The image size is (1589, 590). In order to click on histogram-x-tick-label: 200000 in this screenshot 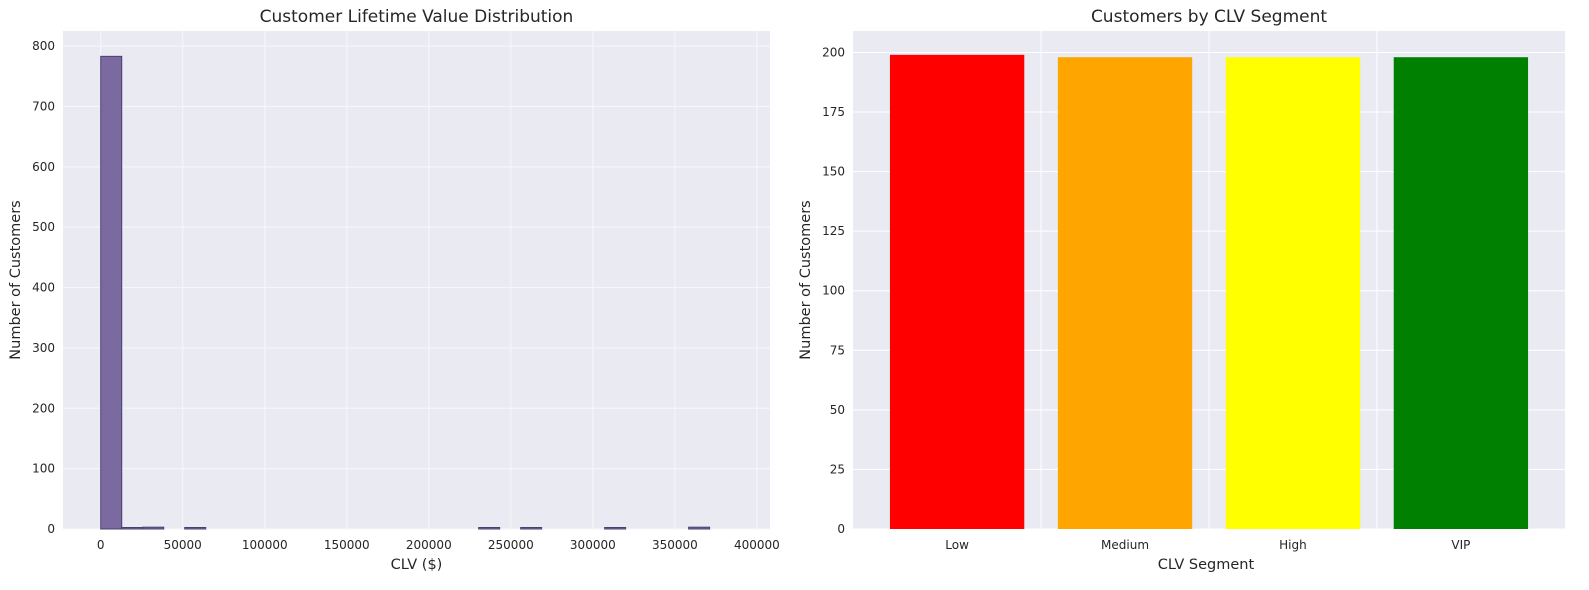, I will do `click(429, 545)`.